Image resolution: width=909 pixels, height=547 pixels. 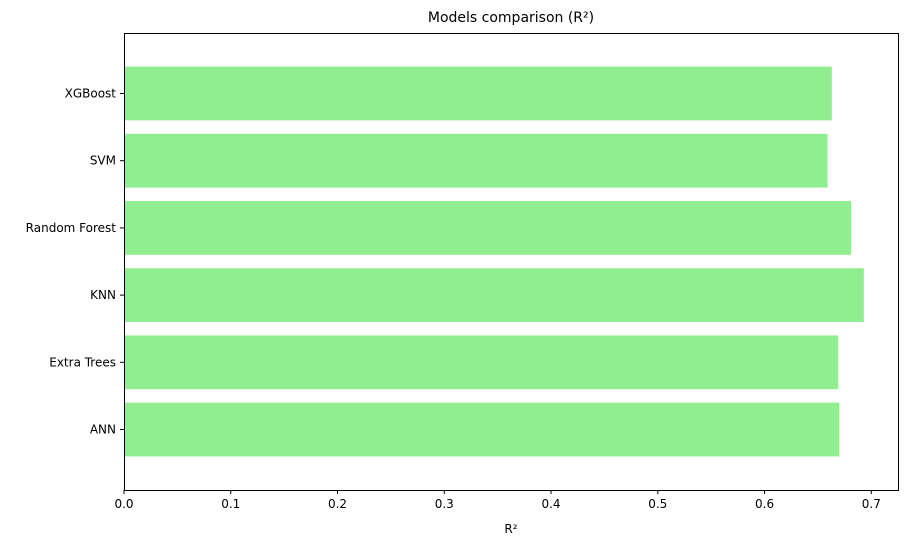 What do you see at coordinates (511, 18) in the screenshot?
I see `chart-title: Models comparison (R²)` at bounding box center [511, 18].